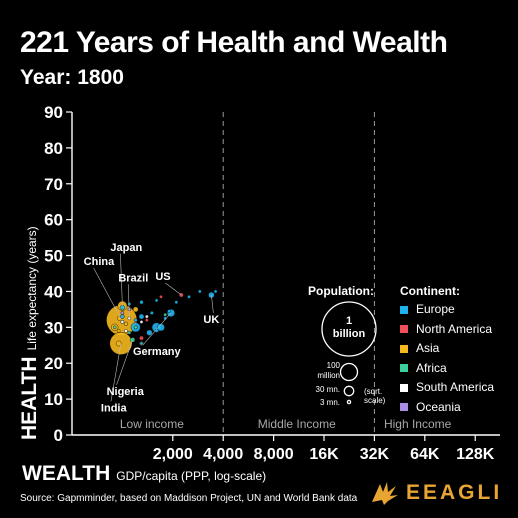 This screenshot has height=518, width=518. What do you see at coordinates (135, 309) in the screenshot?
I see `bubble-turkey` at bounding box center [135, 309].